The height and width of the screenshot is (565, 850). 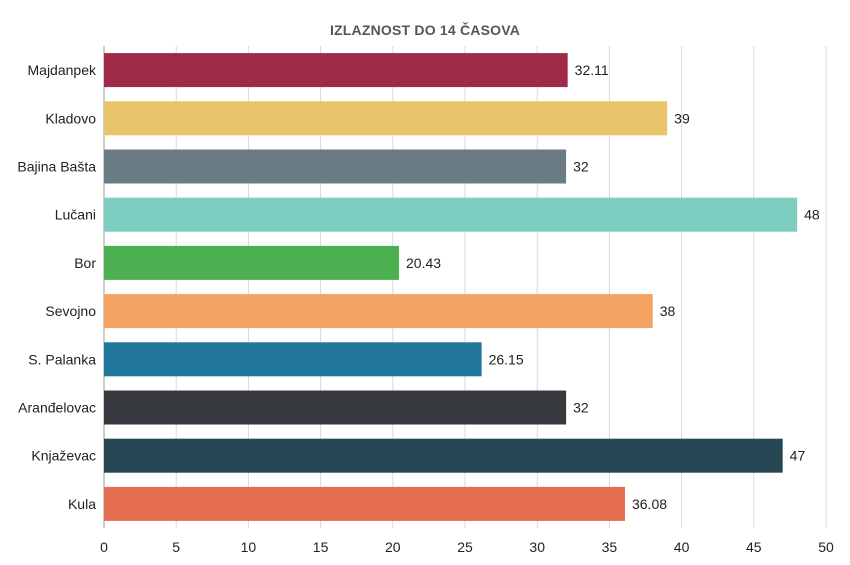 I want to click on category-label-s-palanka: S. Palanka, so click(x=62, y=359).